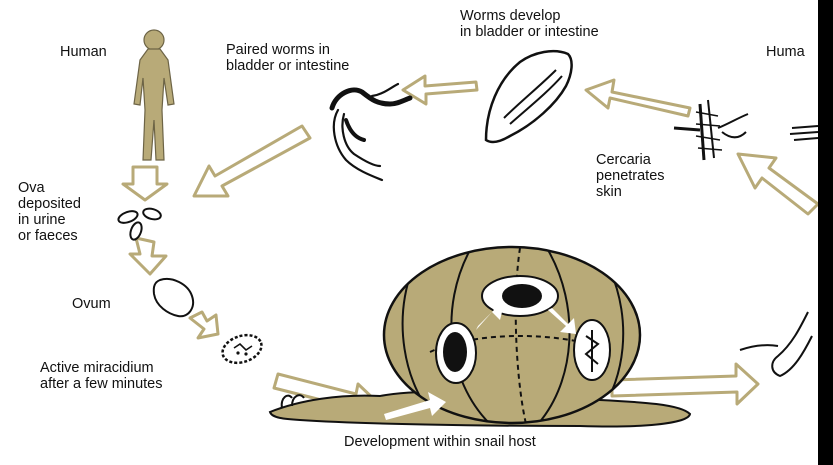  Describe the element at coordinates (528, 97) in the screenshot. I see `developing-worms` at that location.